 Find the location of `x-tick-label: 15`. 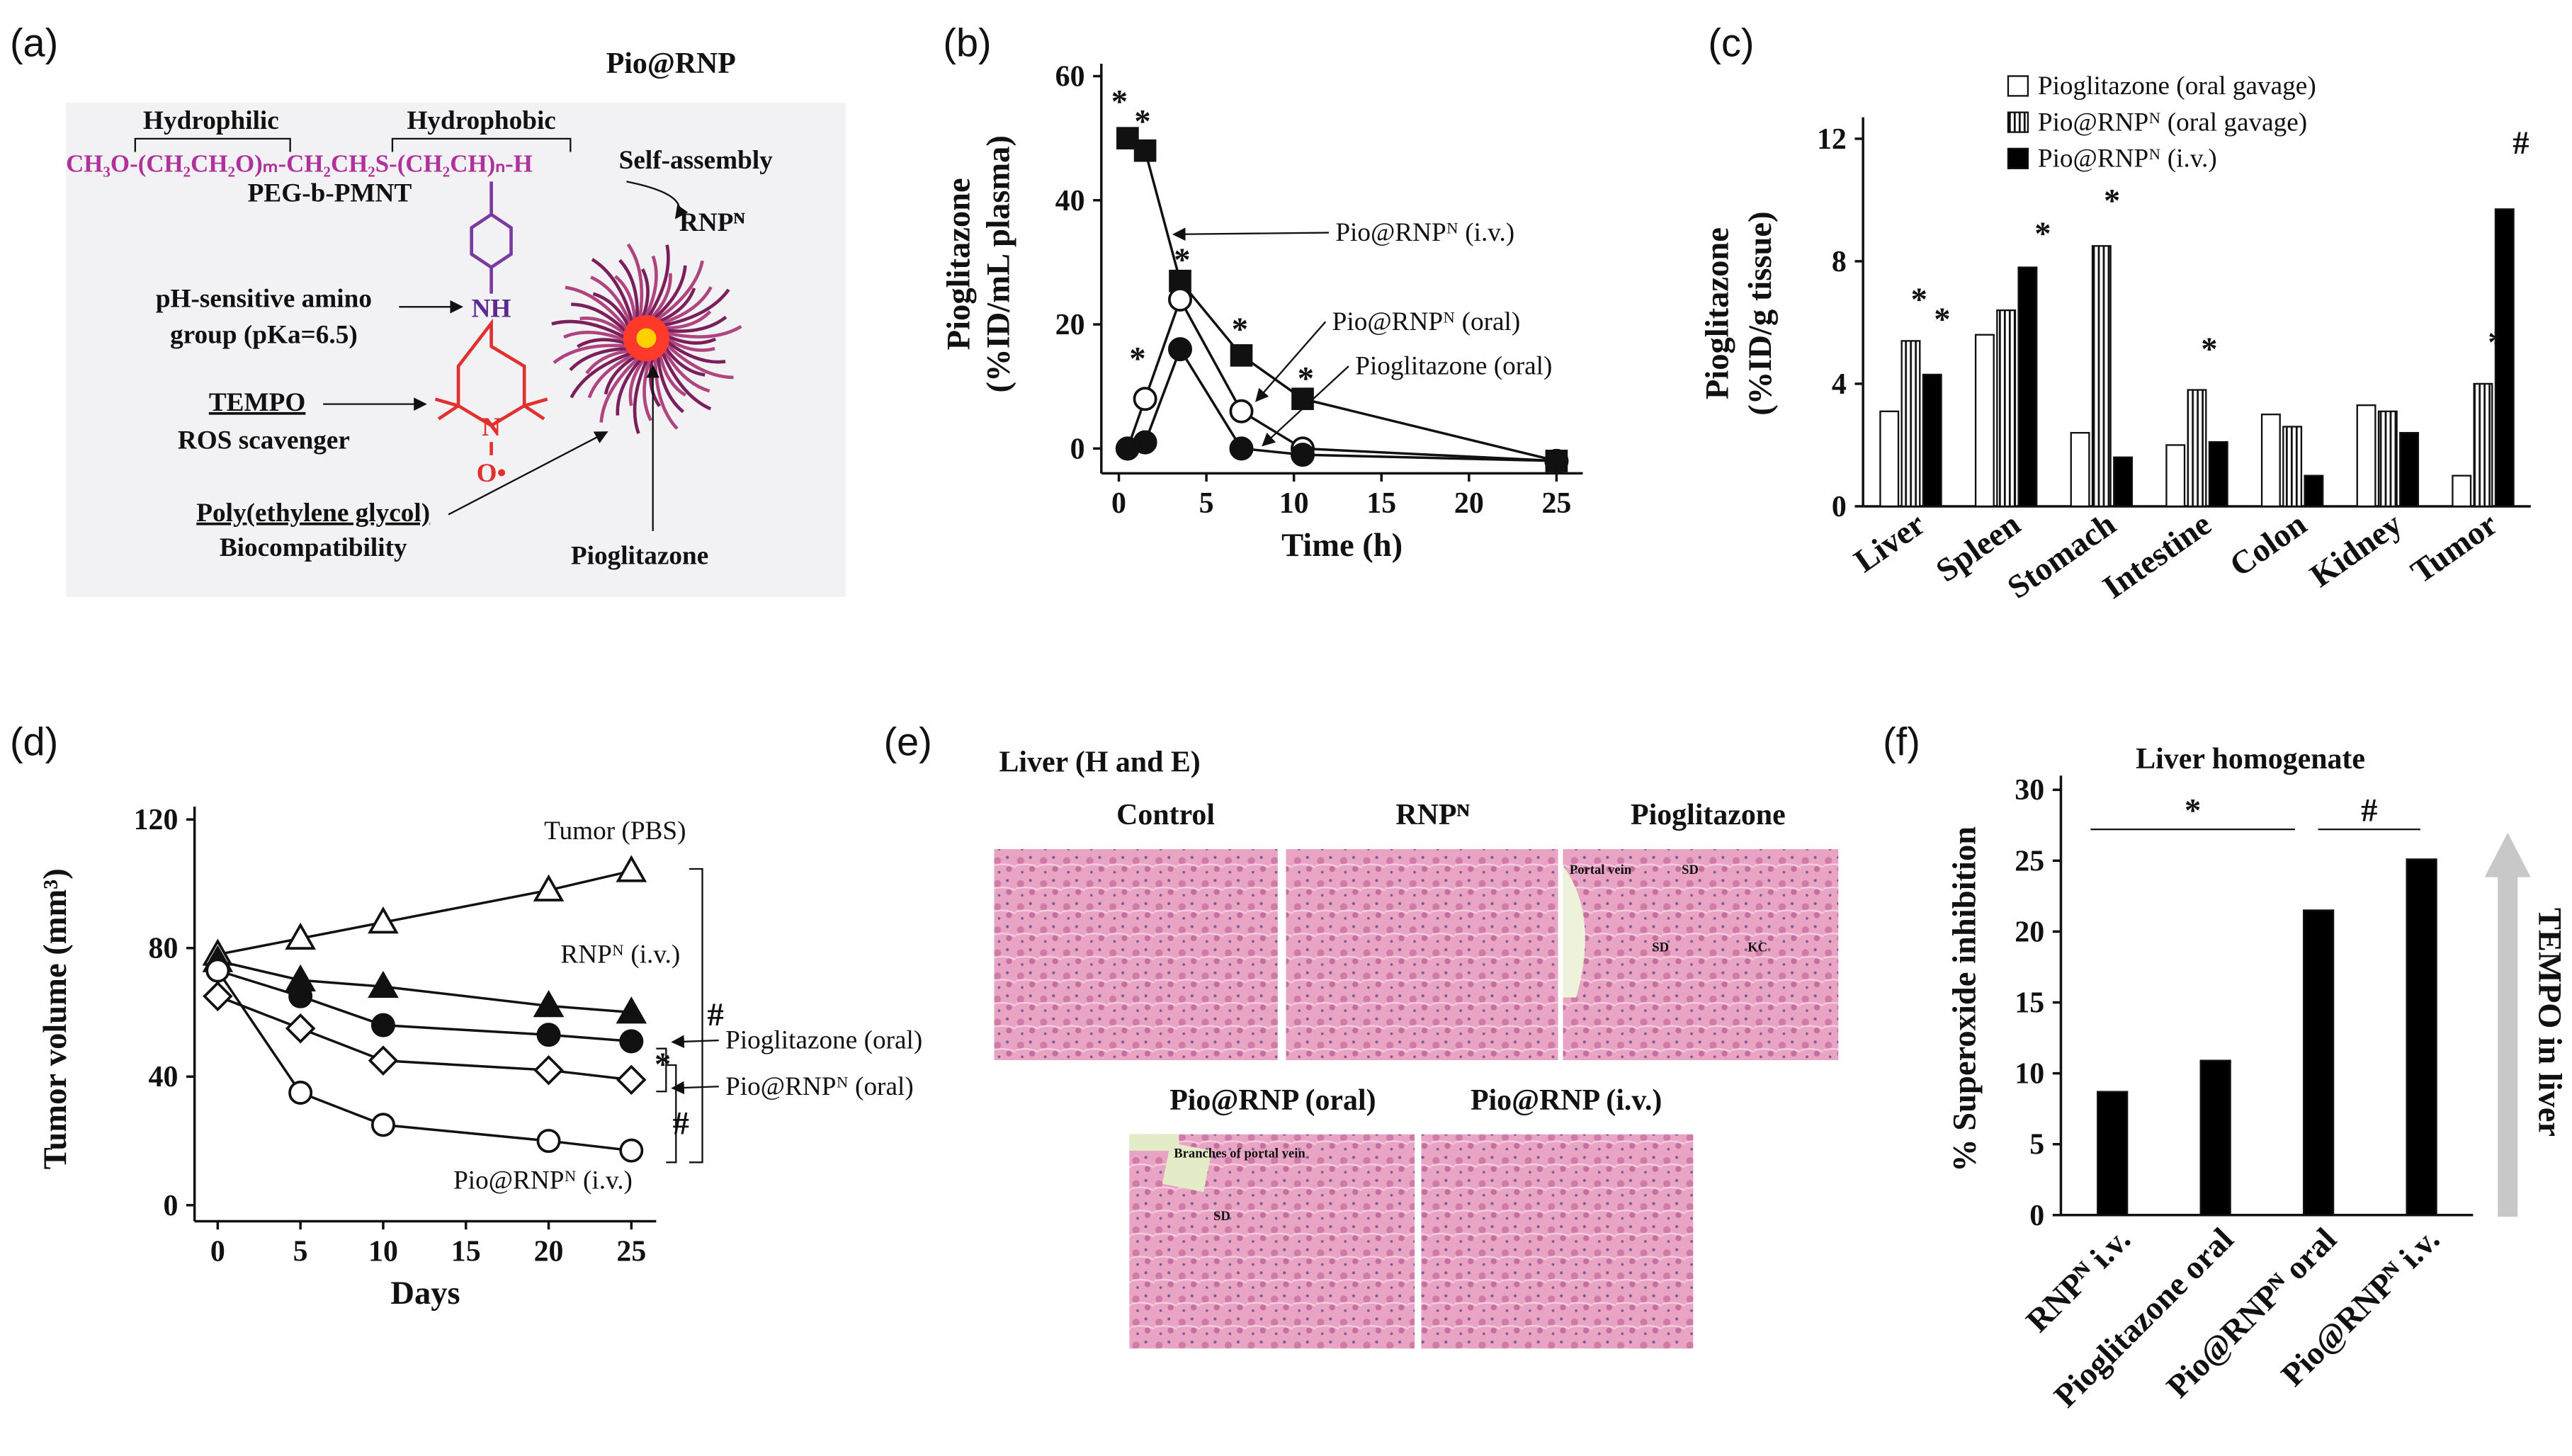

x-tick-label: 15 is located at coordinates (466, 1252).